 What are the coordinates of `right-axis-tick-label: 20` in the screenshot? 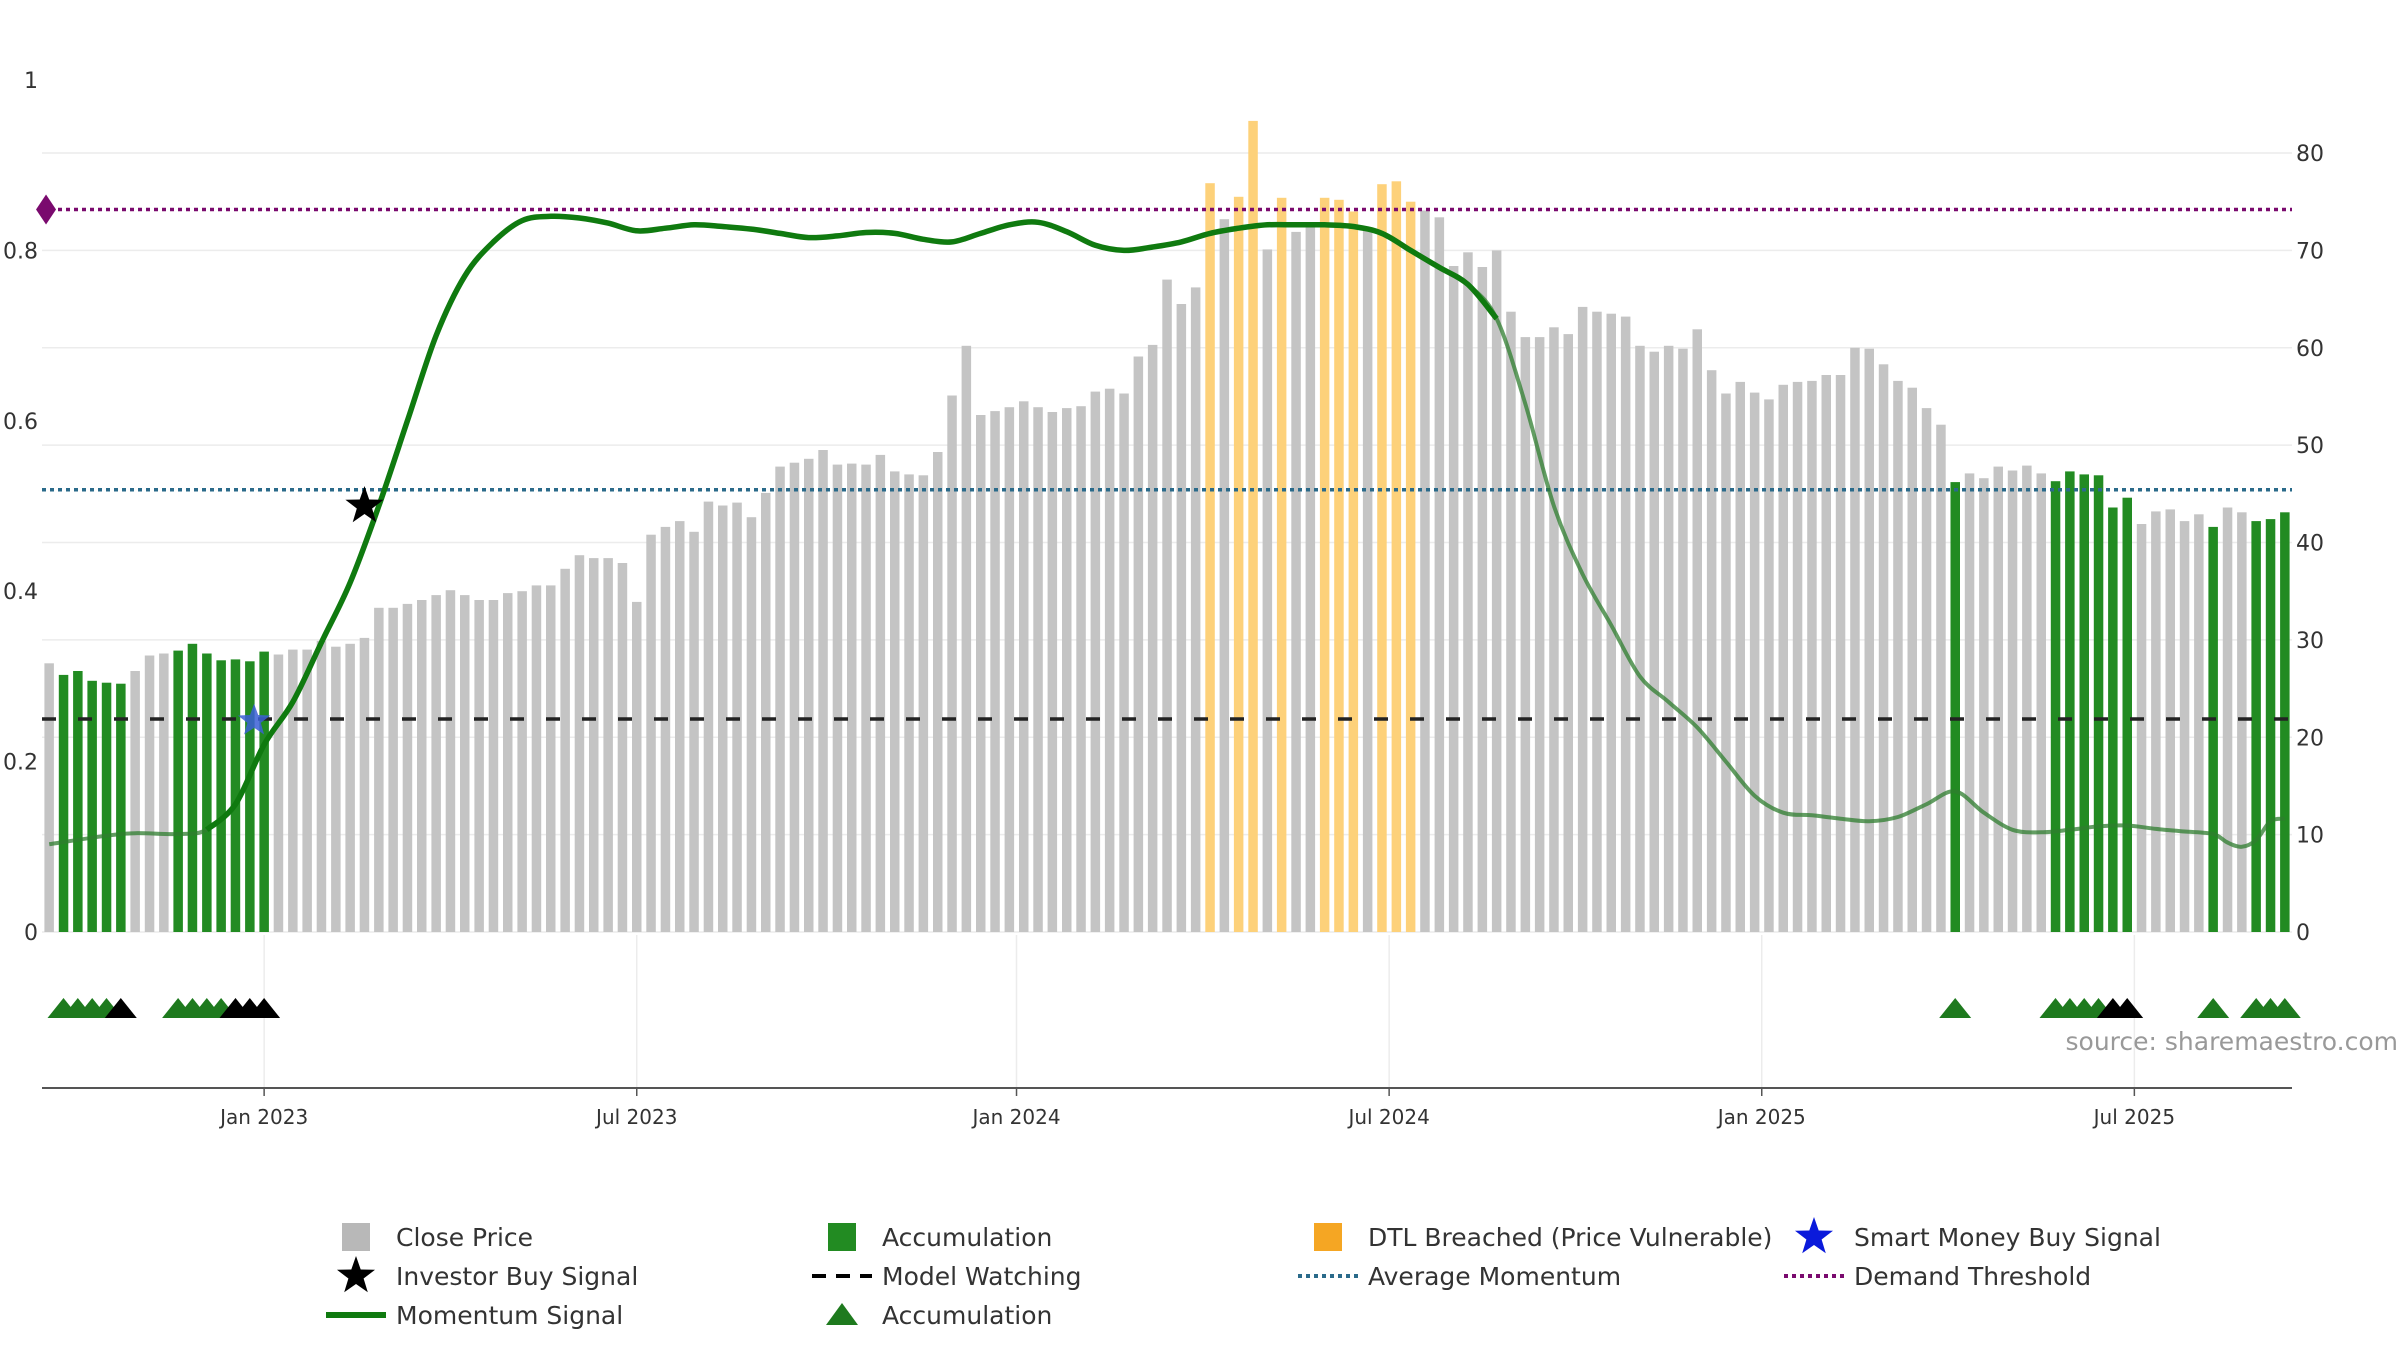 It's located at (2310, 738).